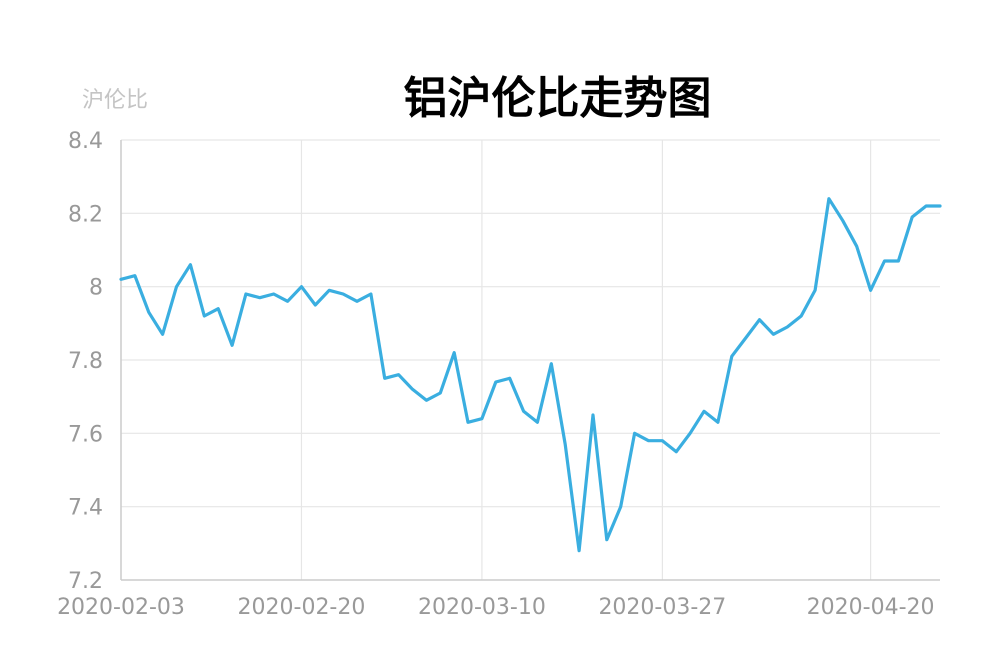  I want to click on x-tick-label: 2020-03-27, so click(662, 607).